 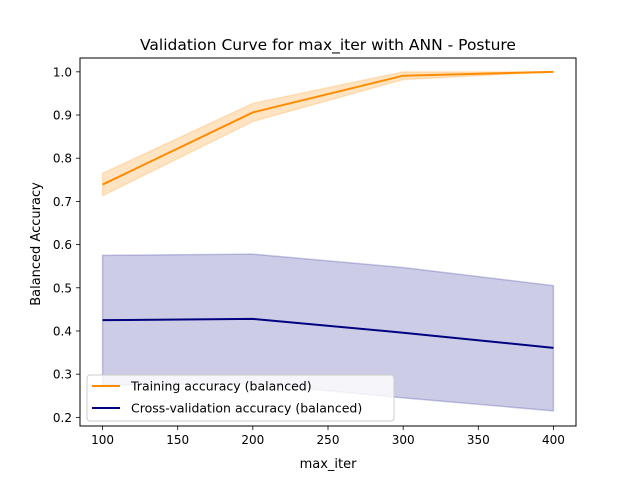 I want to click on x-tick-label: 150, so click(x=177, y=440).